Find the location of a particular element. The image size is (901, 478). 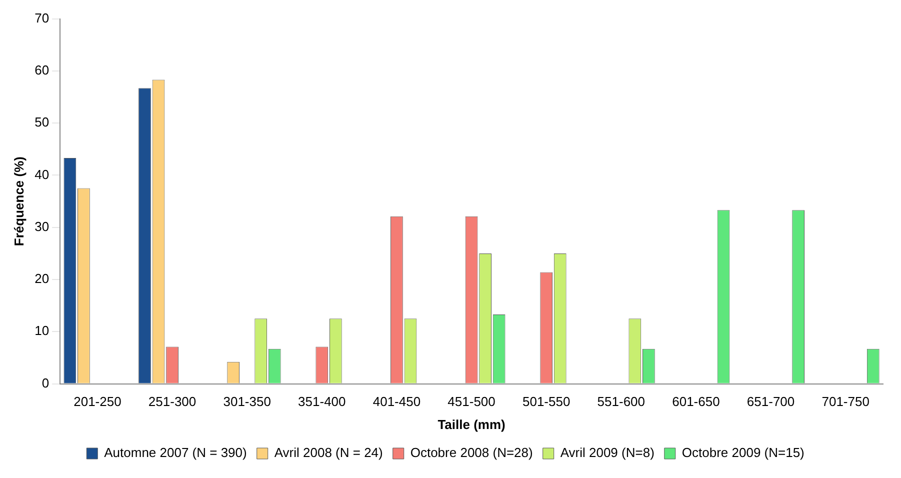

y-tick-label: 60 is located at coordinates (42, 70).